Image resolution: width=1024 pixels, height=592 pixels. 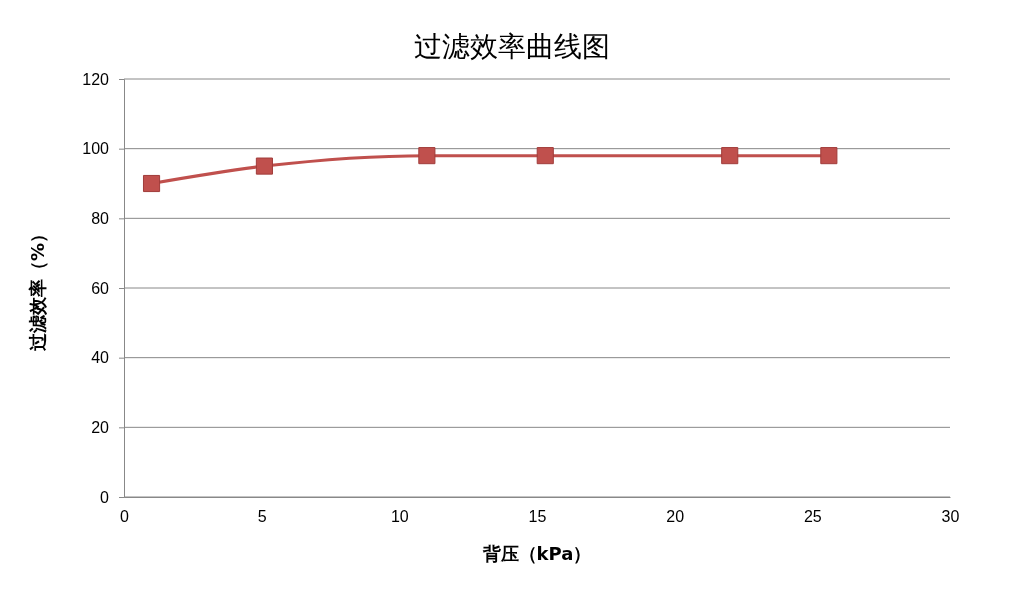 What do you see at coordinates (96, 79) in the screenshot?
I see `y-tick-label: 120` at bounding box center [96, 79].